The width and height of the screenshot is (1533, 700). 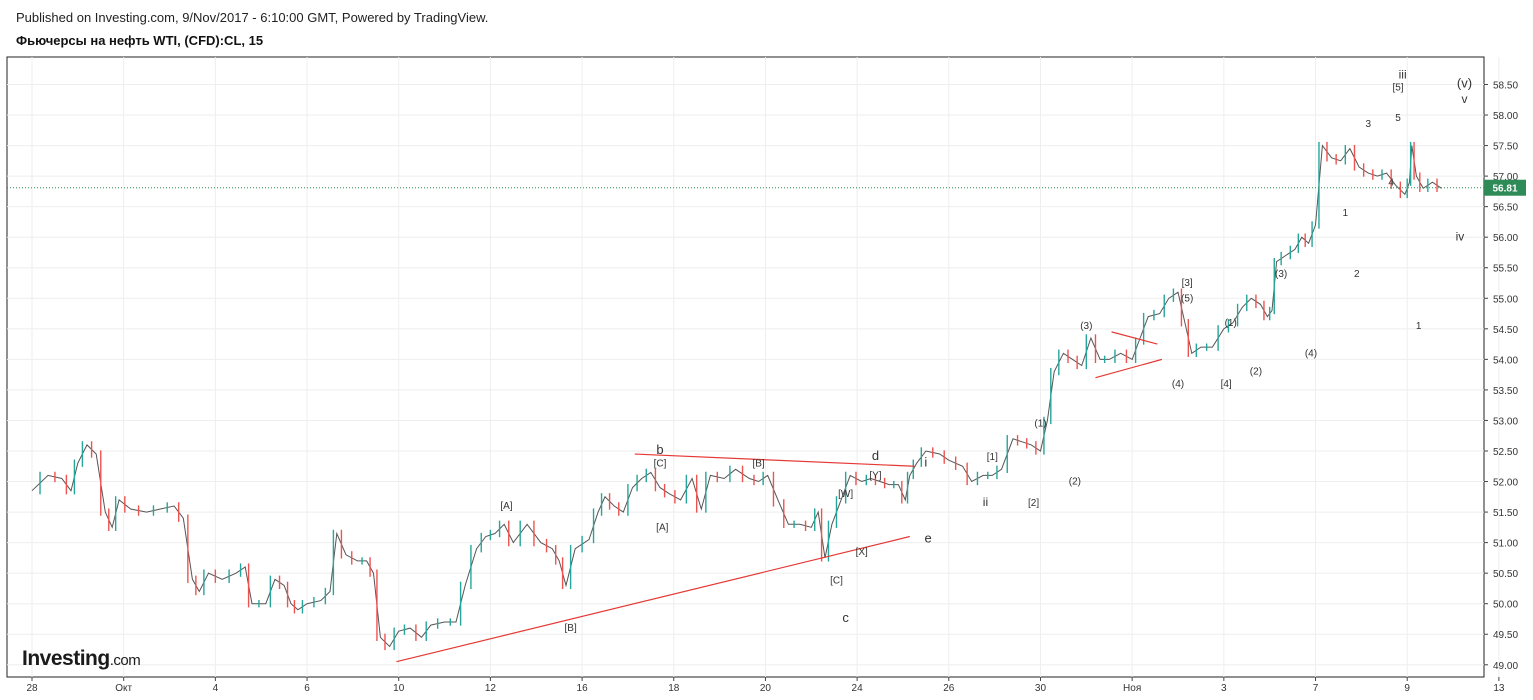 I want to click on wave-label: [4], so click(x=1226, y=384).